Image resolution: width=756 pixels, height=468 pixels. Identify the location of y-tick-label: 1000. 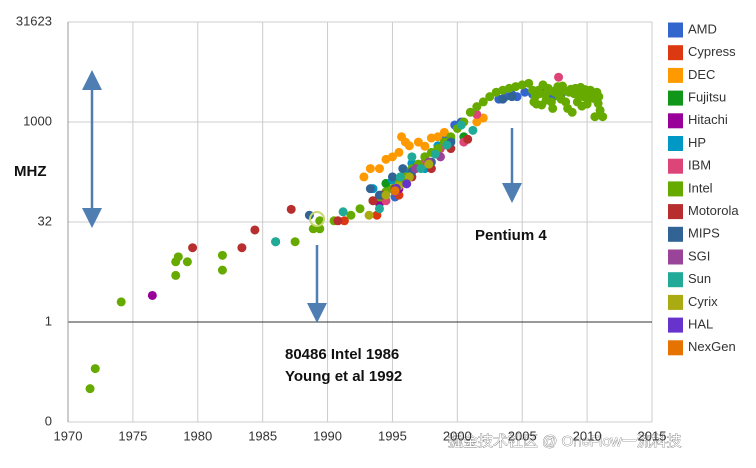
(37, 120).